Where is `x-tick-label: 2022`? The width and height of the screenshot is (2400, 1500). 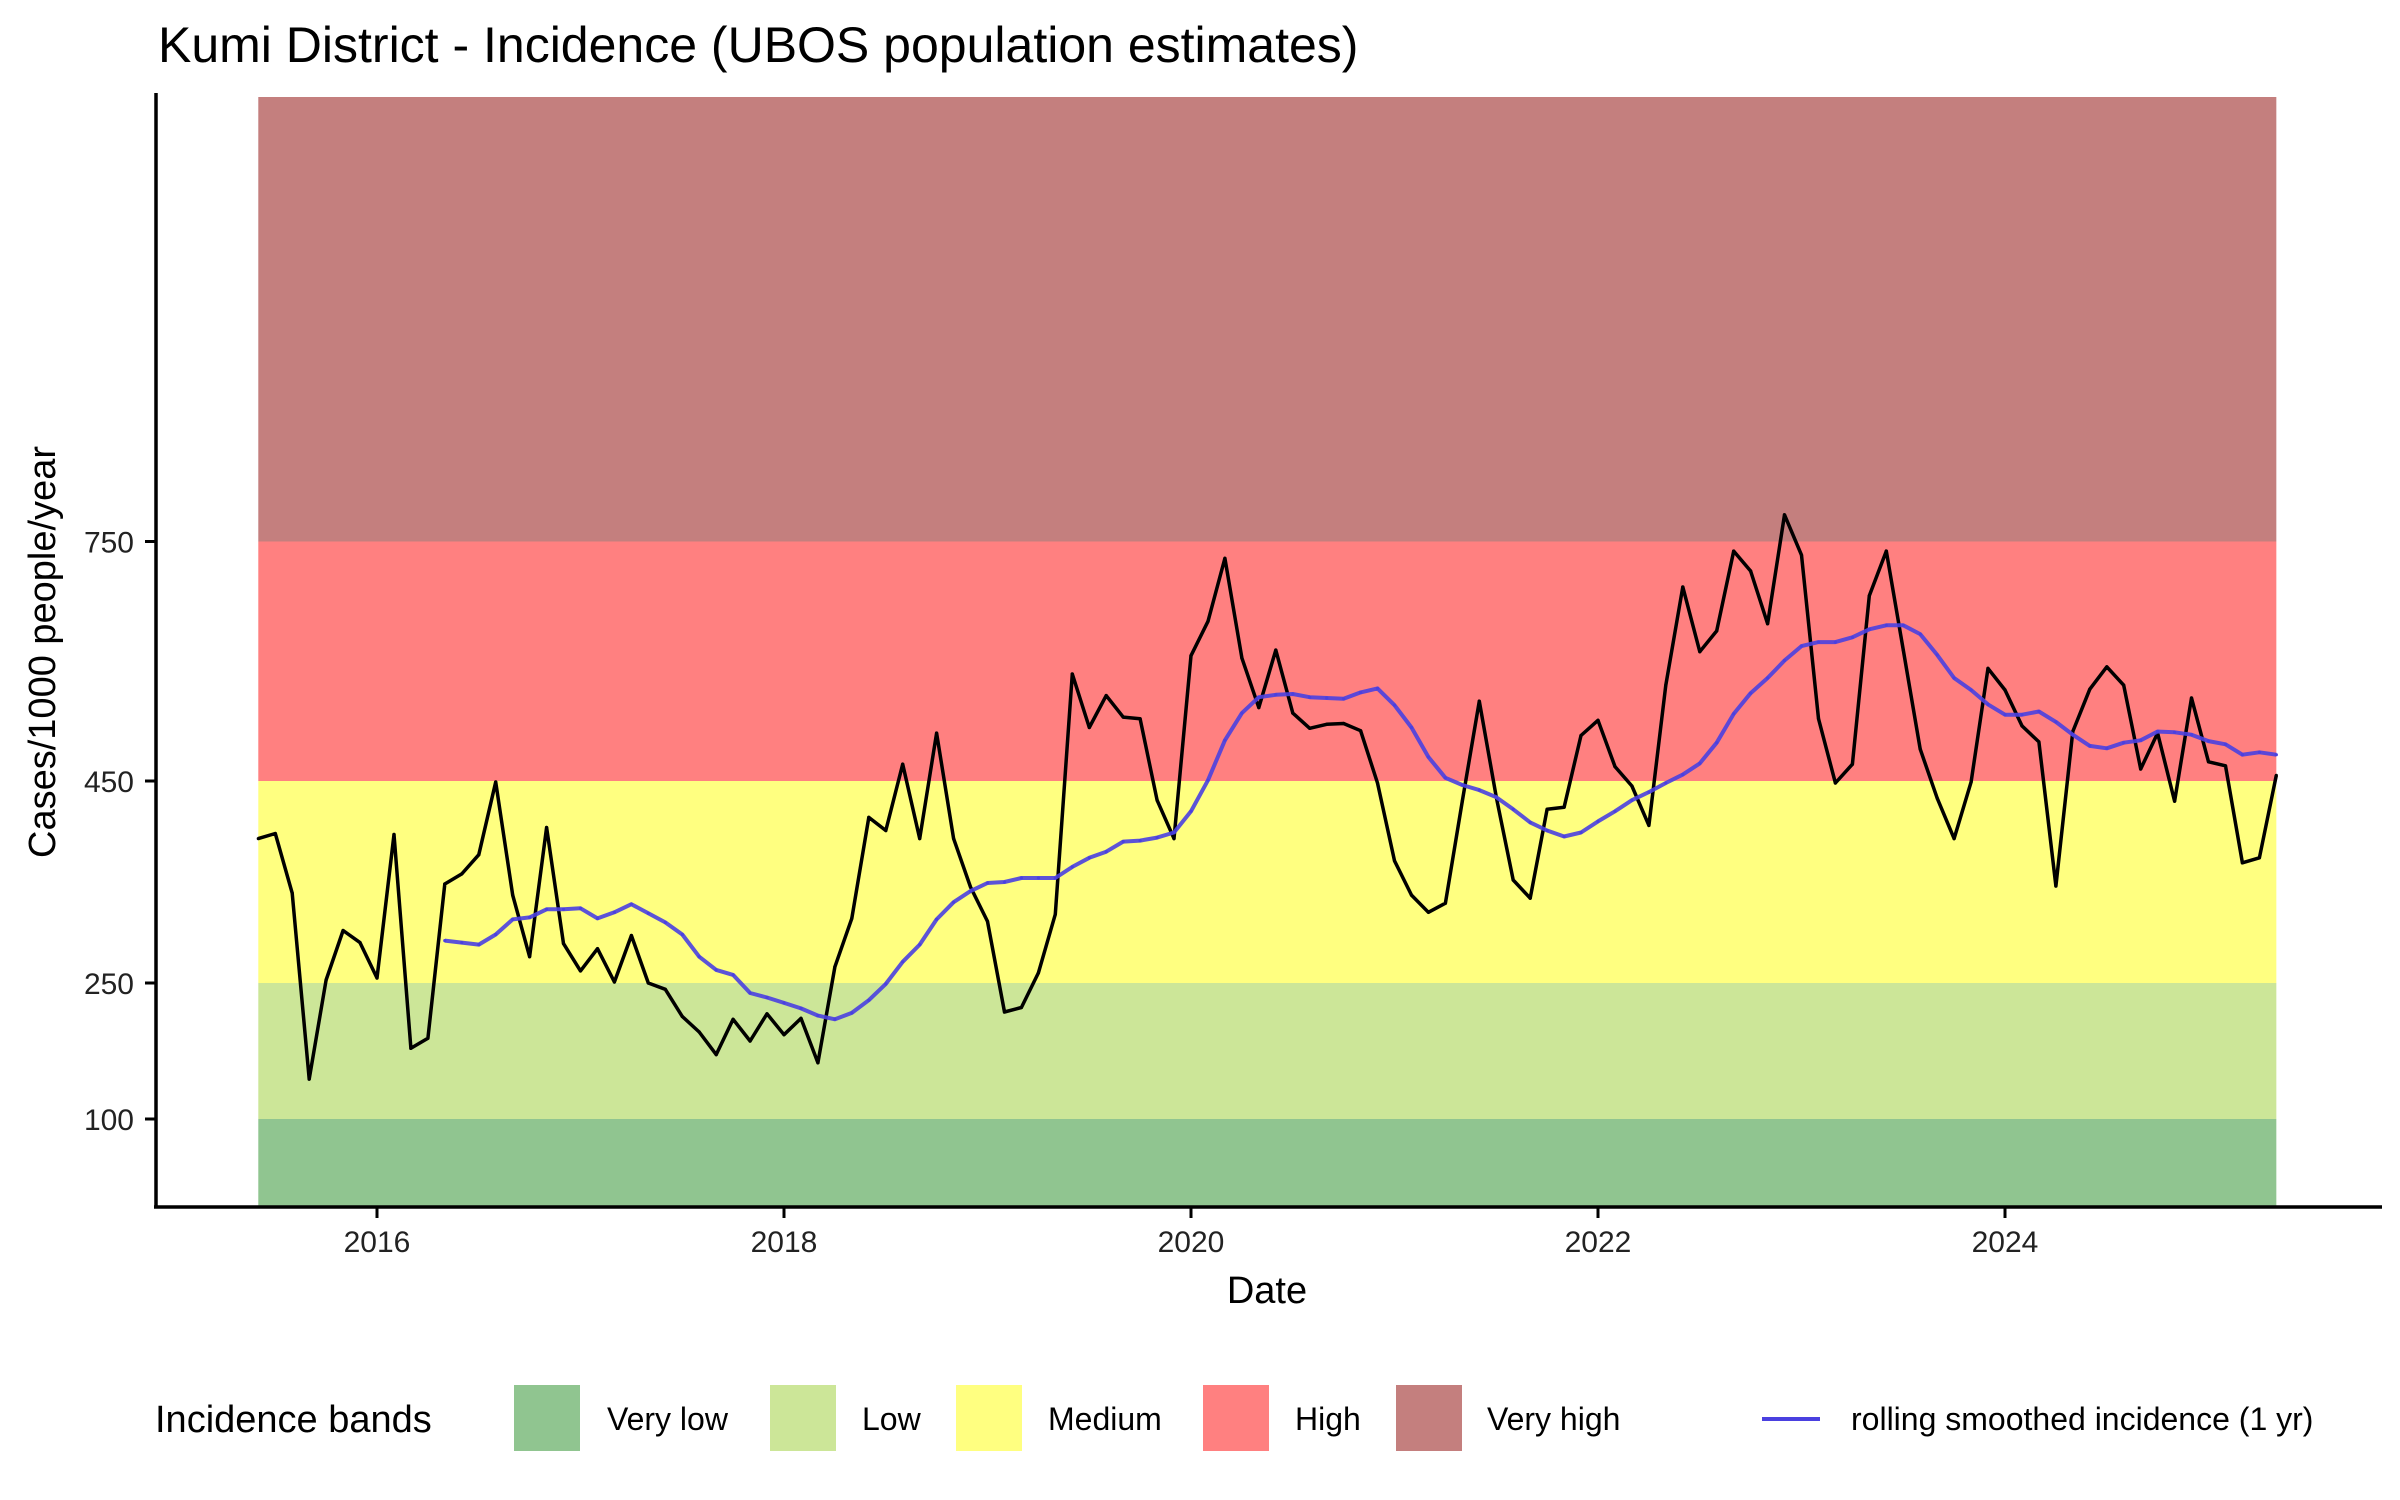 x-tick-label: 2022 is located at coordinates (1598, 1242).